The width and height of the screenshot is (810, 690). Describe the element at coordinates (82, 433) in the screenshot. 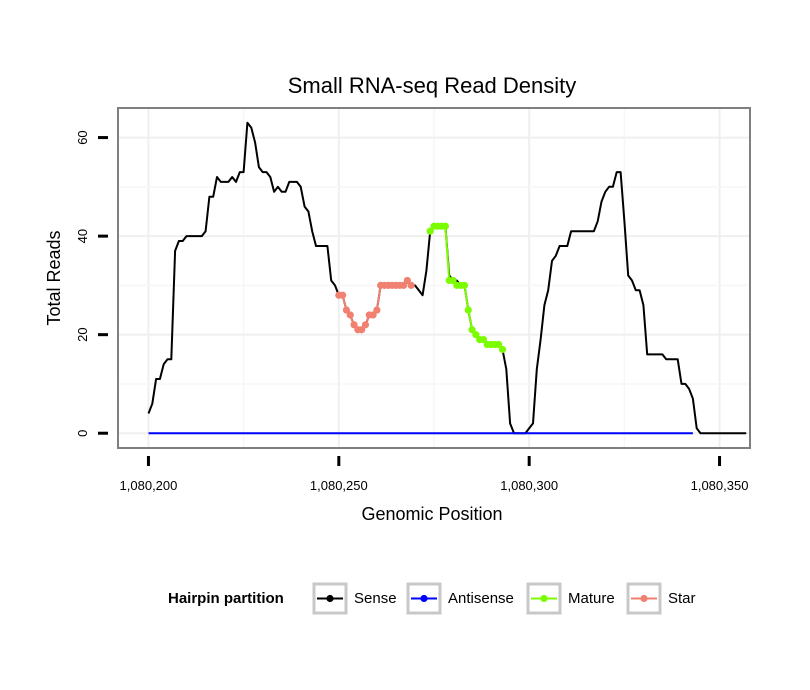

I see `y-tick-label: 0` at that location.